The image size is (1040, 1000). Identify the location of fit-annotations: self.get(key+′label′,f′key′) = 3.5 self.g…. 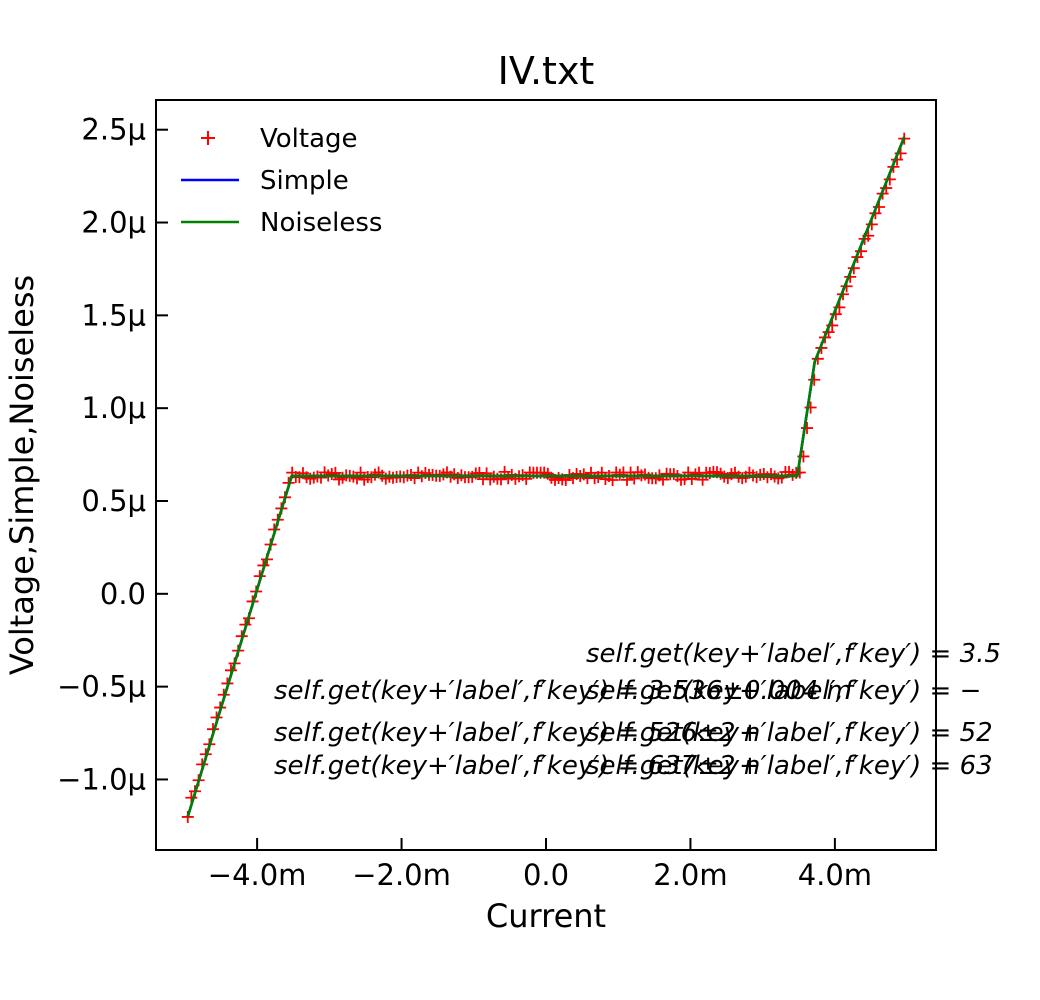
(637, 710).